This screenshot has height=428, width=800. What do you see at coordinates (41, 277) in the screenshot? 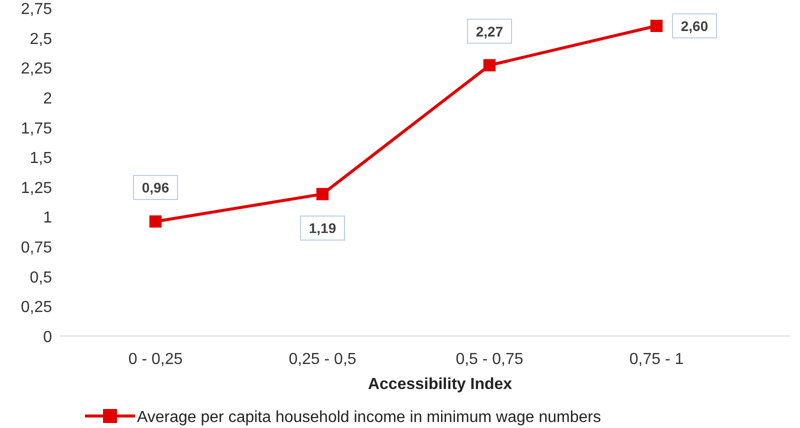
I see `y-tick-label: 0,5` at bounding box center [41, 277].